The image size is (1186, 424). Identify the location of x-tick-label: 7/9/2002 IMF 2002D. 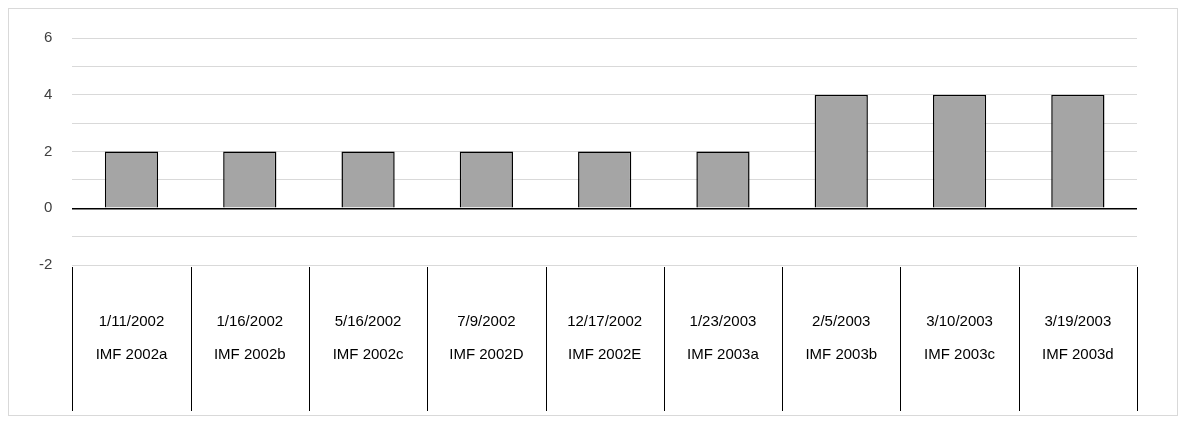
(486, 336).